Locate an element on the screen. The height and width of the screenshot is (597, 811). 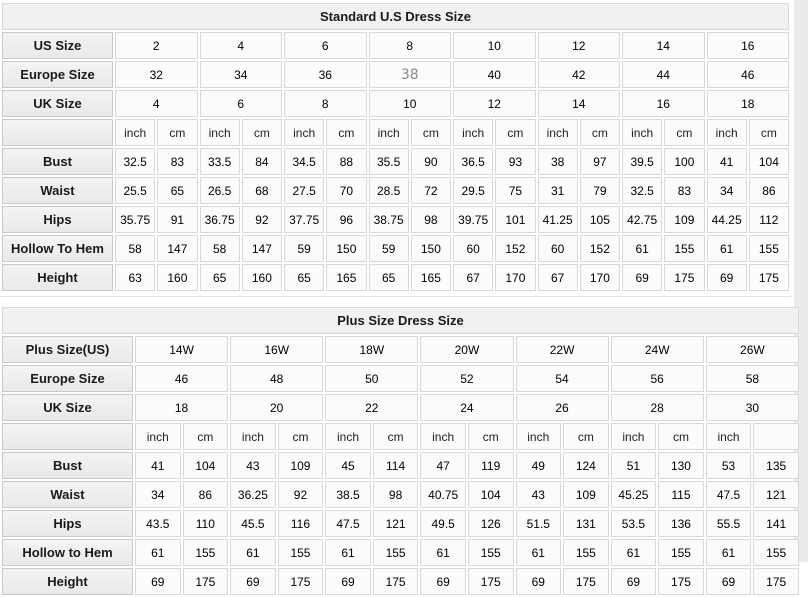
value-cell: 37.75 is located at coordinates (304, 219).